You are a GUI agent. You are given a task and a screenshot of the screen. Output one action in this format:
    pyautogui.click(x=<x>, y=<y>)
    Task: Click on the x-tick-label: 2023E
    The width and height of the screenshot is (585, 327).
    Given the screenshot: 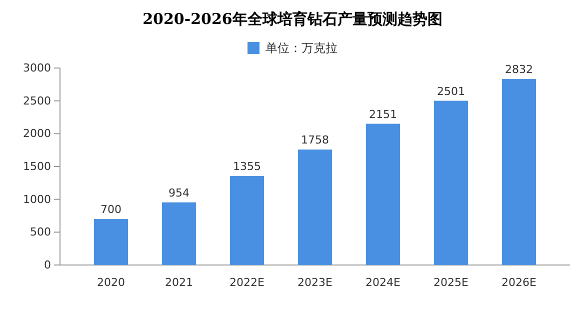 What is the action you would take?
    pyautogui.click(x=315, y=283)
    